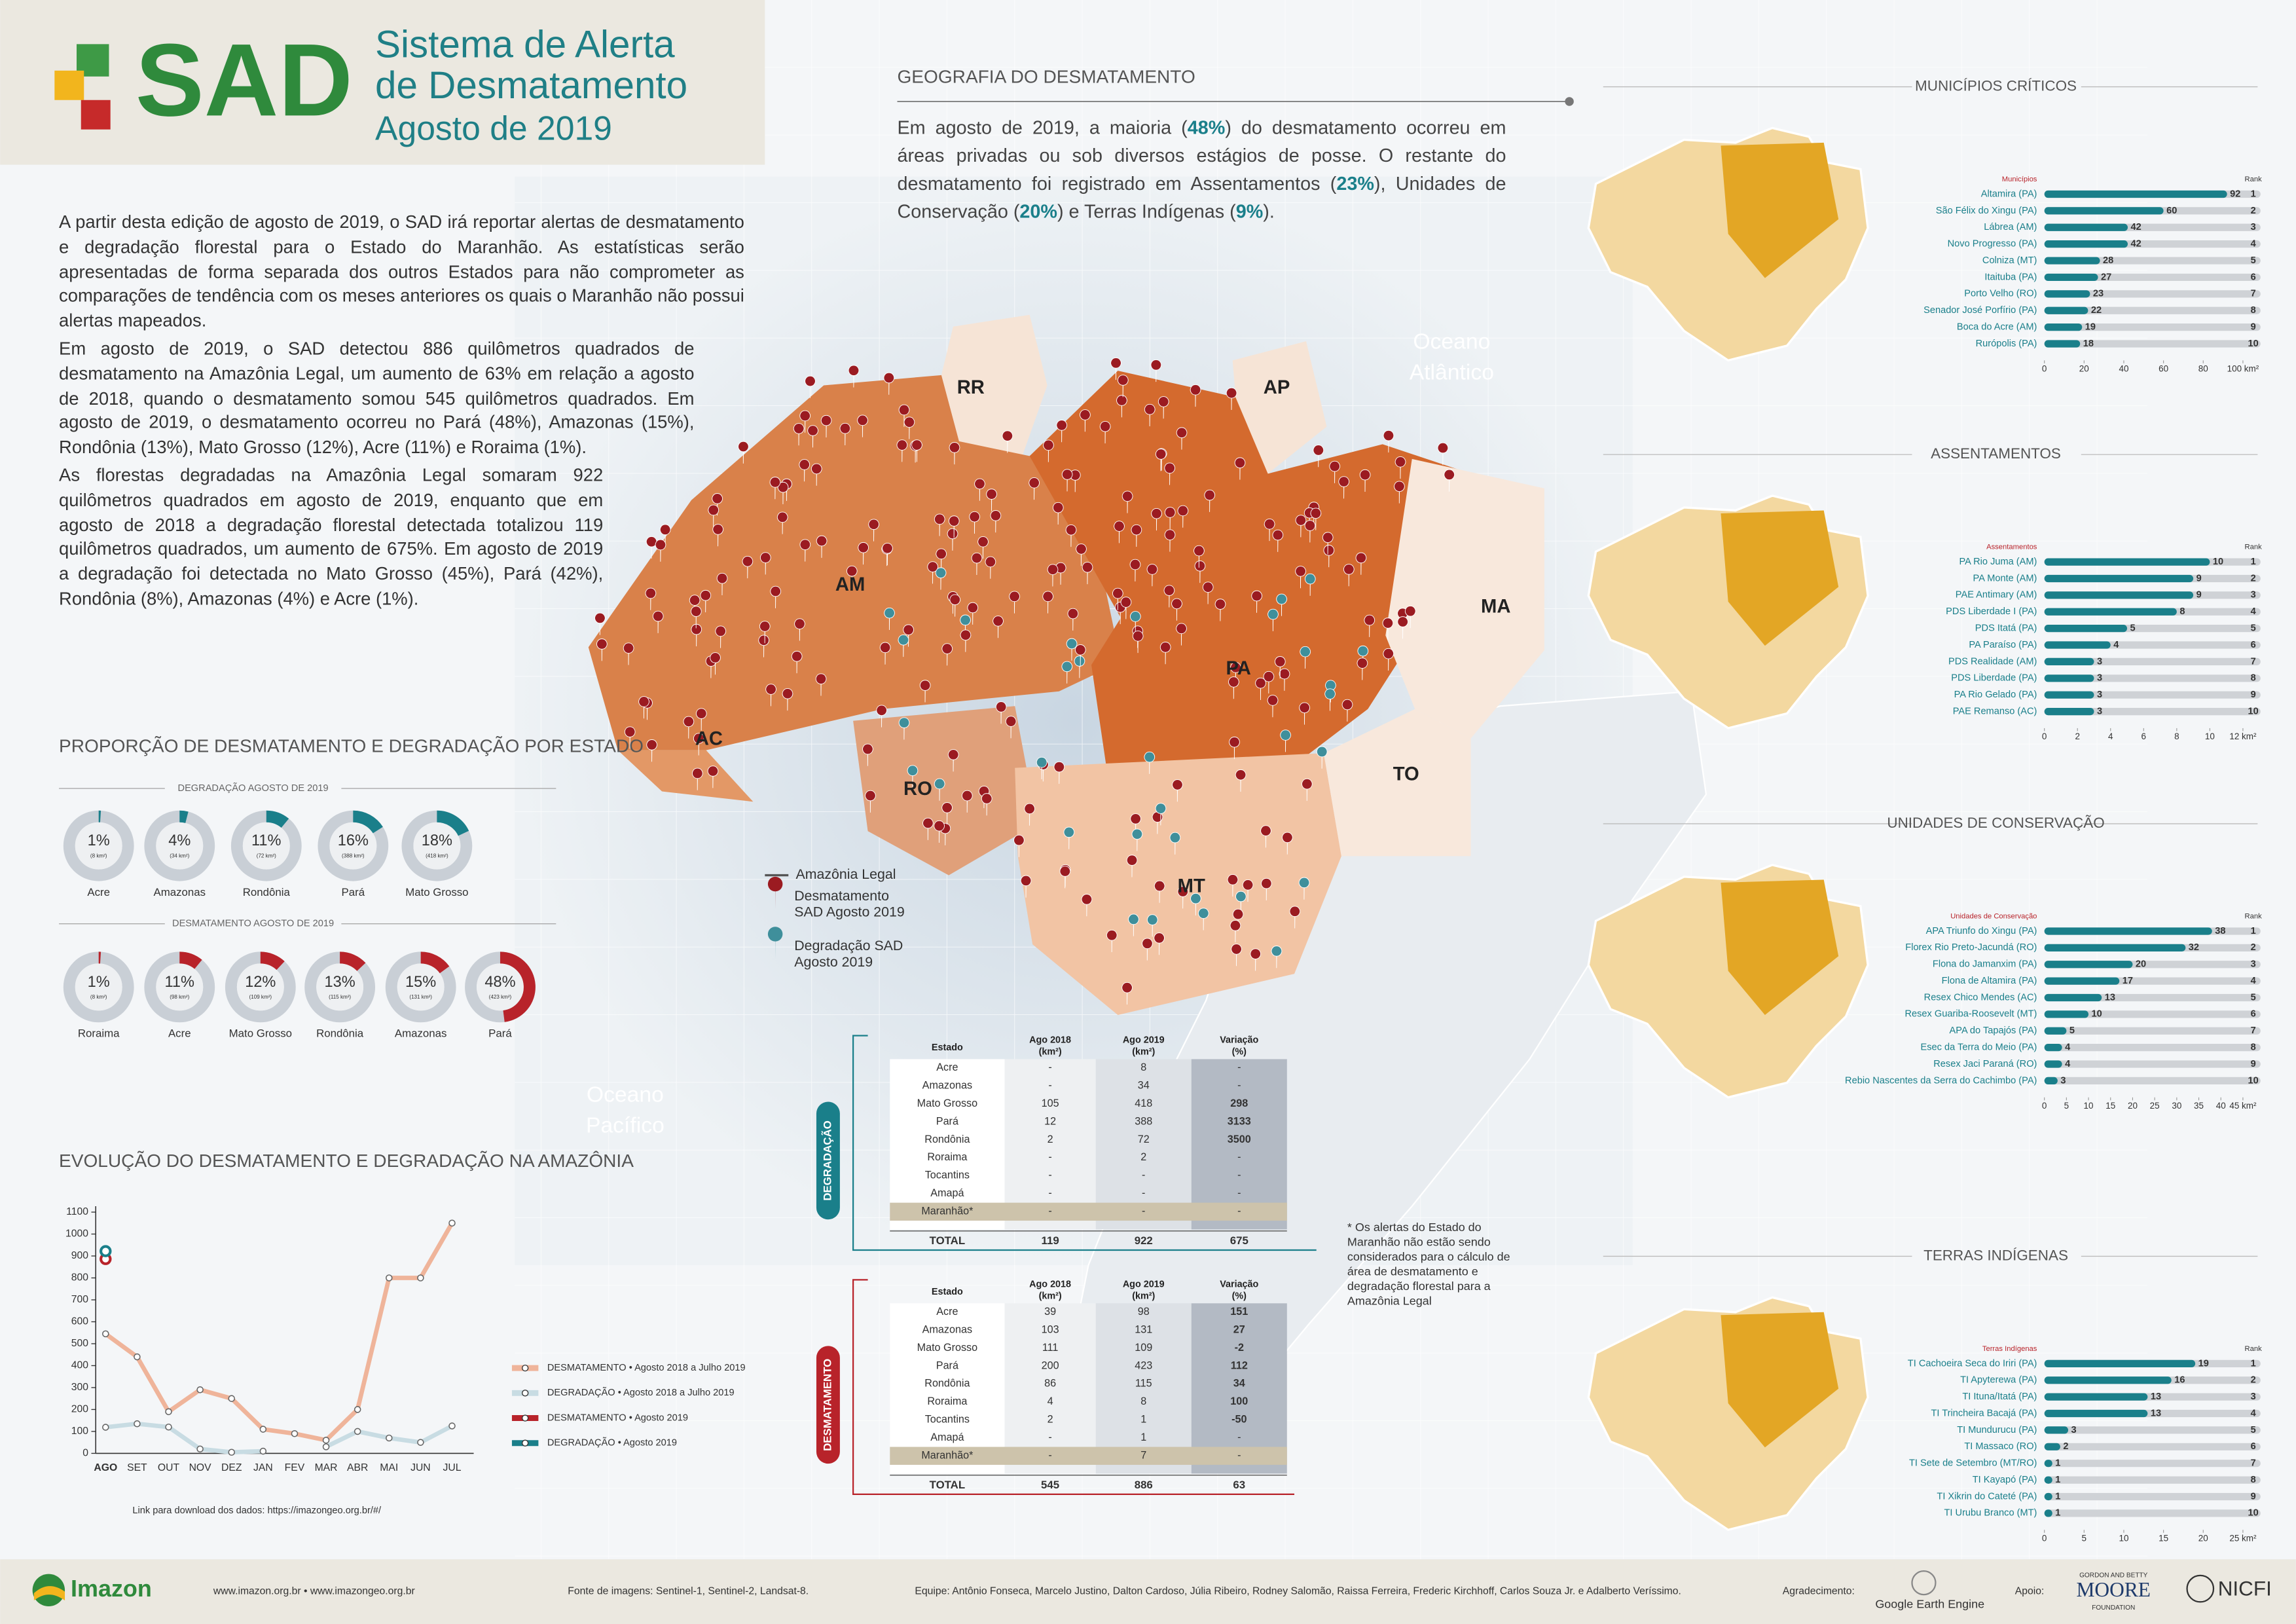 Image resolution: width=2296 pixels, height=1624 pixels. What do you see at coordinates (1239, 1312) in the screenshot?
I see `cell: 151` at bounding box center [1239, 1312].